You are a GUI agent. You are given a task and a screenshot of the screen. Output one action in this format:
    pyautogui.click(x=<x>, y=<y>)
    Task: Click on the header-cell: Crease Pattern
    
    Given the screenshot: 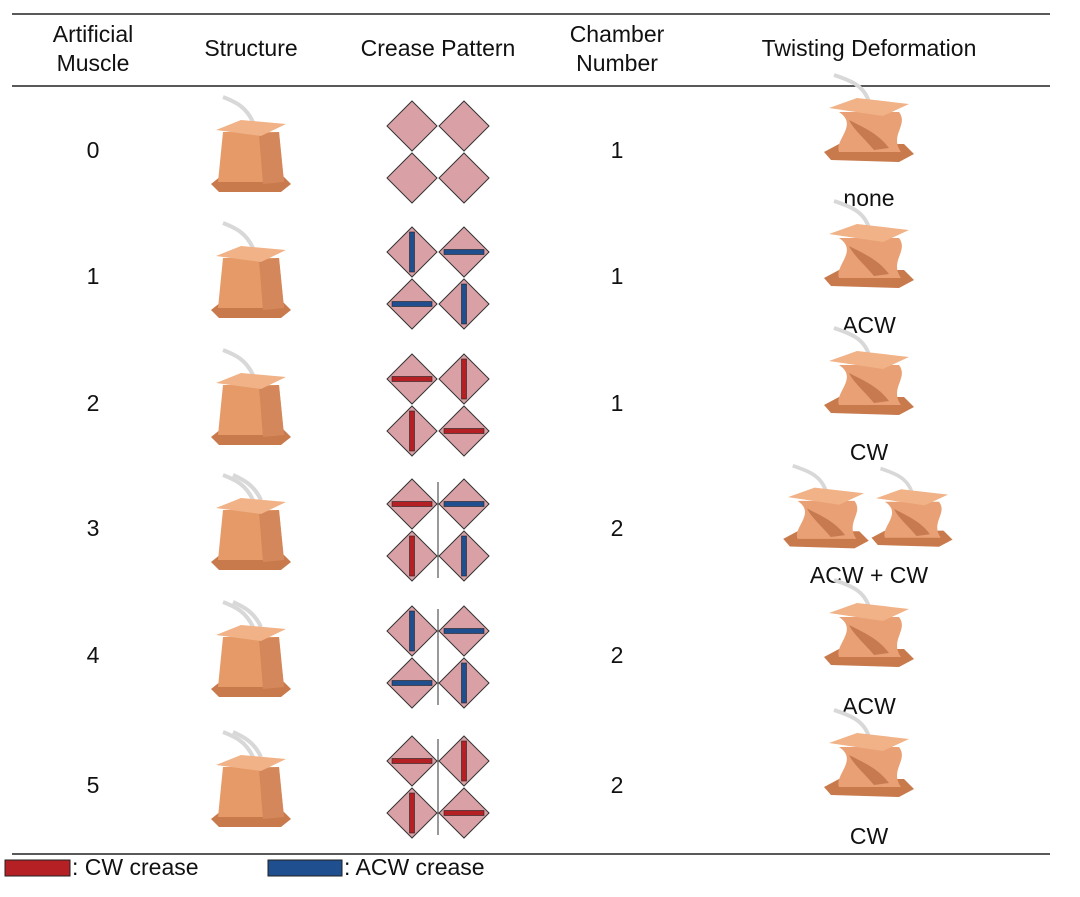 What is the action you would take?
    pyautogui.click(x=438, y=48)
    